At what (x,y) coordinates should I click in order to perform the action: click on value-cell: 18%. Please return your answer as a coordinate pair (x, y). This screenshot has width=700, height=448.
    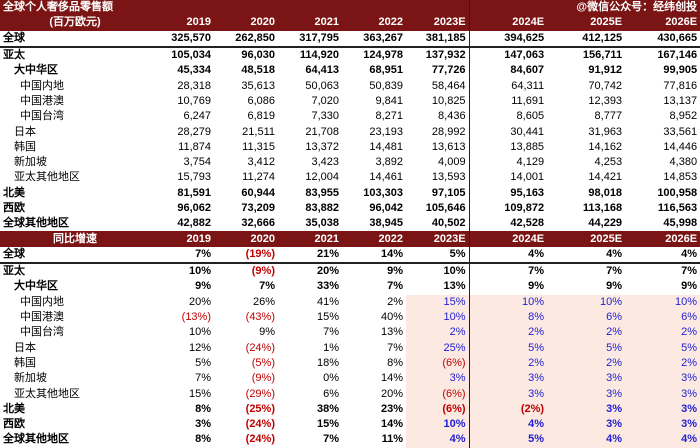
    Looking at the image, I should click on (327, 362).